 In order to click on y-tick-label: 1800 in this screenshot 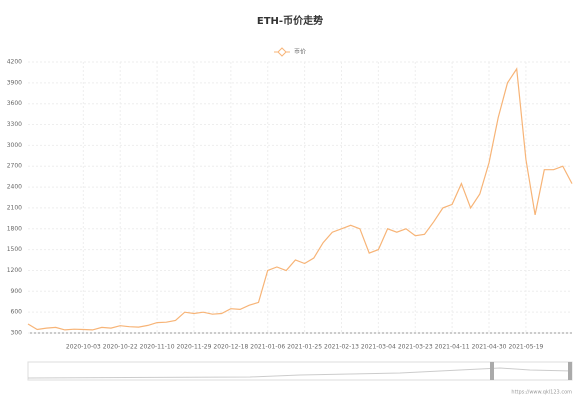, I will do `click(14, 228)`.